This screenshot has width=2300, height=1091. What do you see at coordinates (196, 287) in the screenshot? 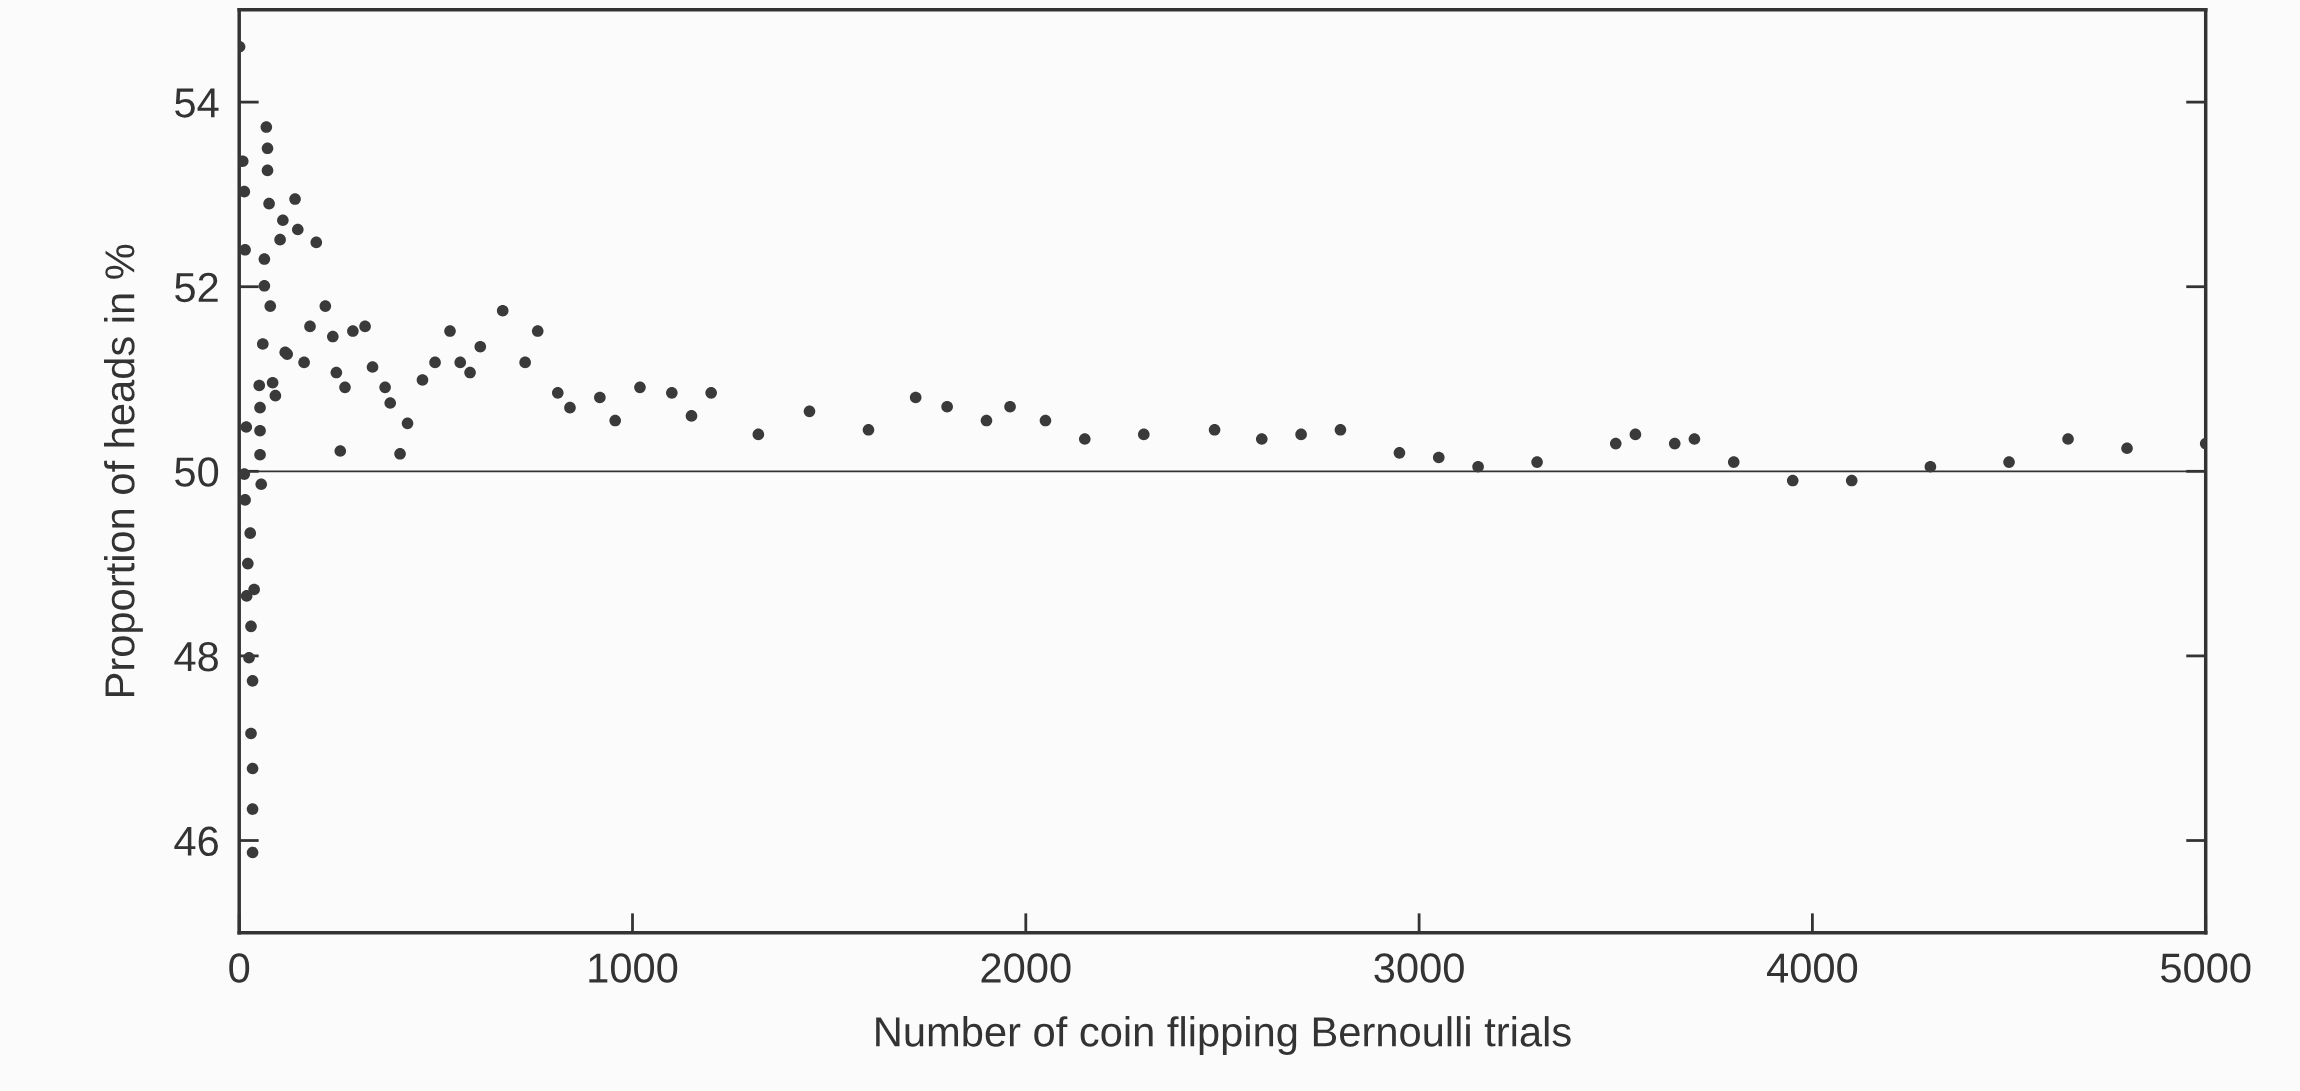
I see `y-tick-label: 52` at bounding box center [196, 287].